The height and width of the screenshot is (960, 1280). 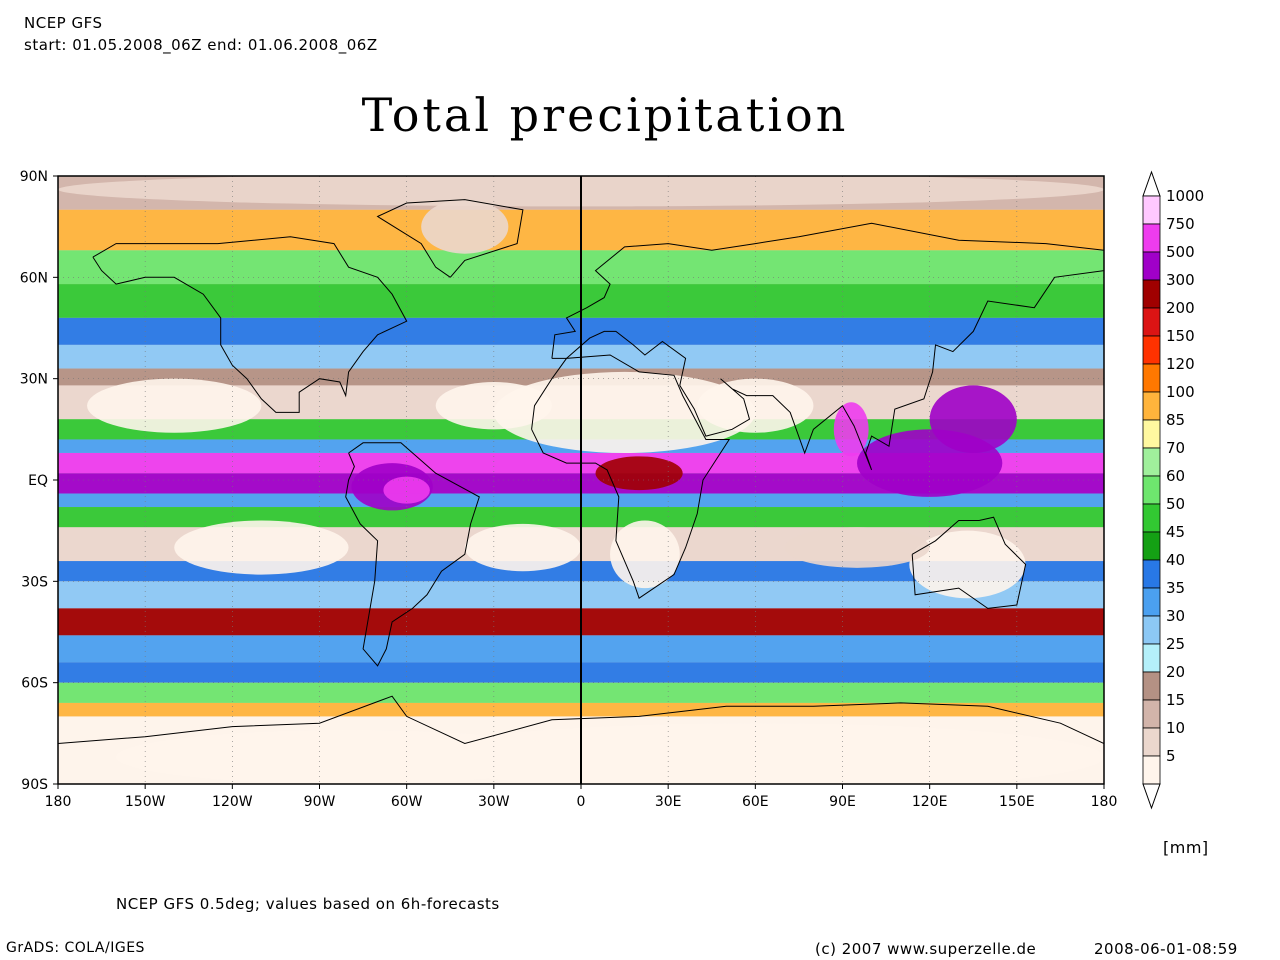 What do you see at coordinates (1151, 183) in the screenshot?
I see `colorbar-max-arrow` at bounding box center [1151, 183].